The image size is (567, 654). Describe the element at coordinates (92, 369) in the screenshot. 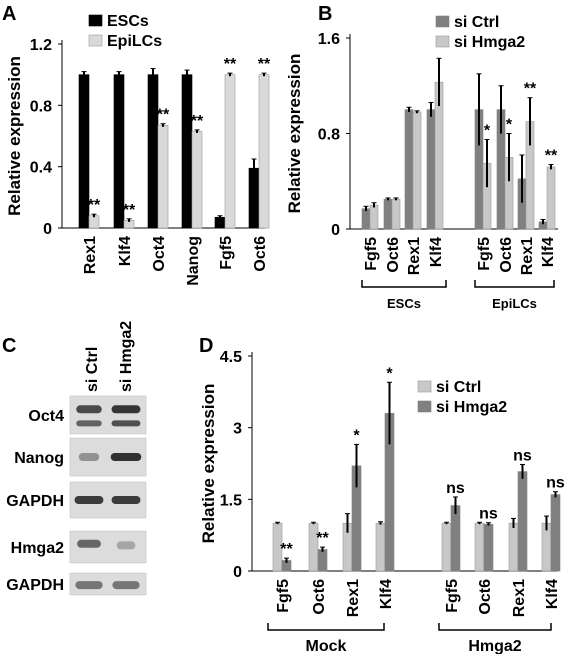

I see `lane-label: si Ctrl` at that location.